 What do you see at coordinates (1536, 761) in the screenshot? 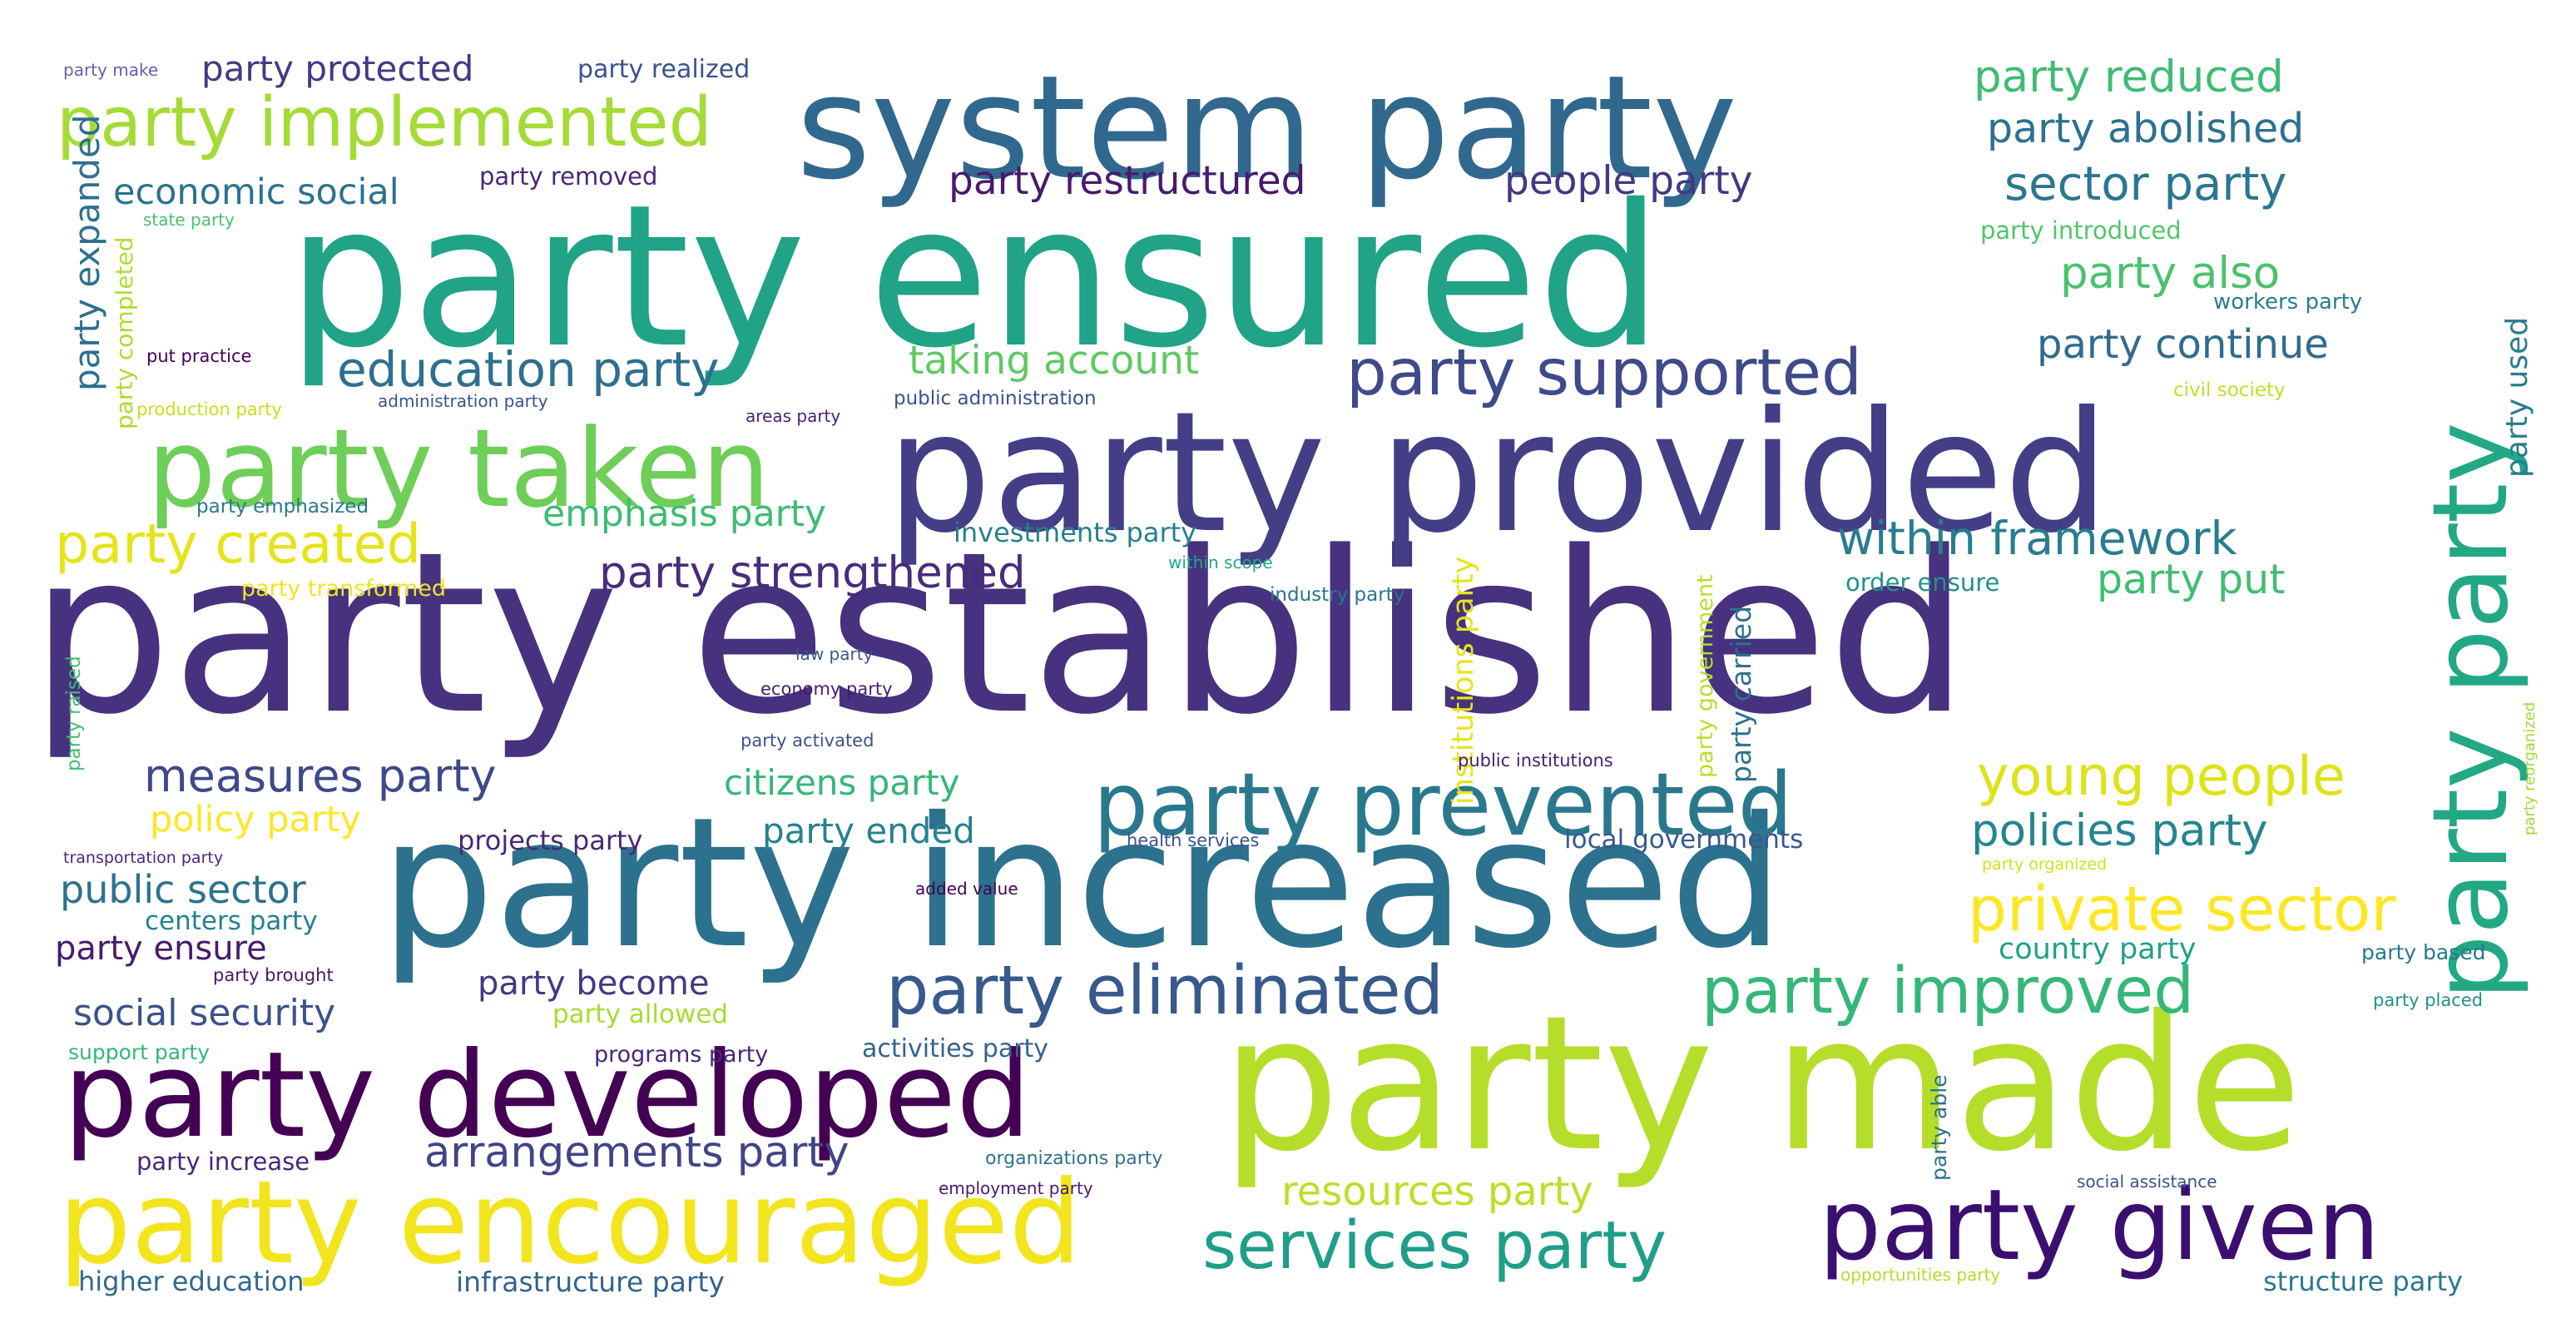
I see `word: public institutions` at bounding box center [1536, 761].